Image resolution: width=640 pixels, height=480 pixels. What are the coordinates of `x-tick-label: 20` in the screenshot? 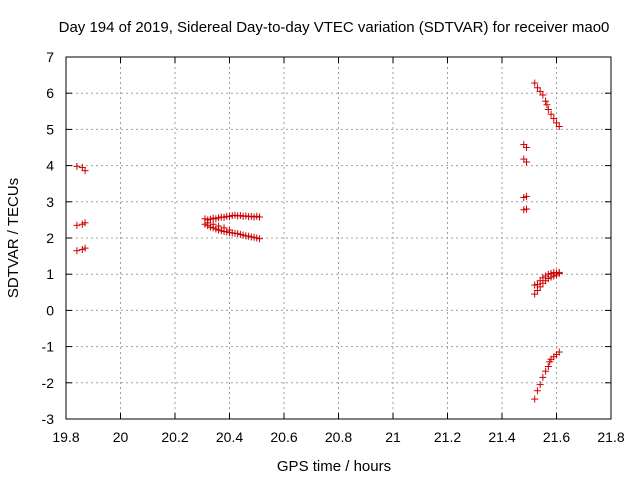 It's located at (121, 437).